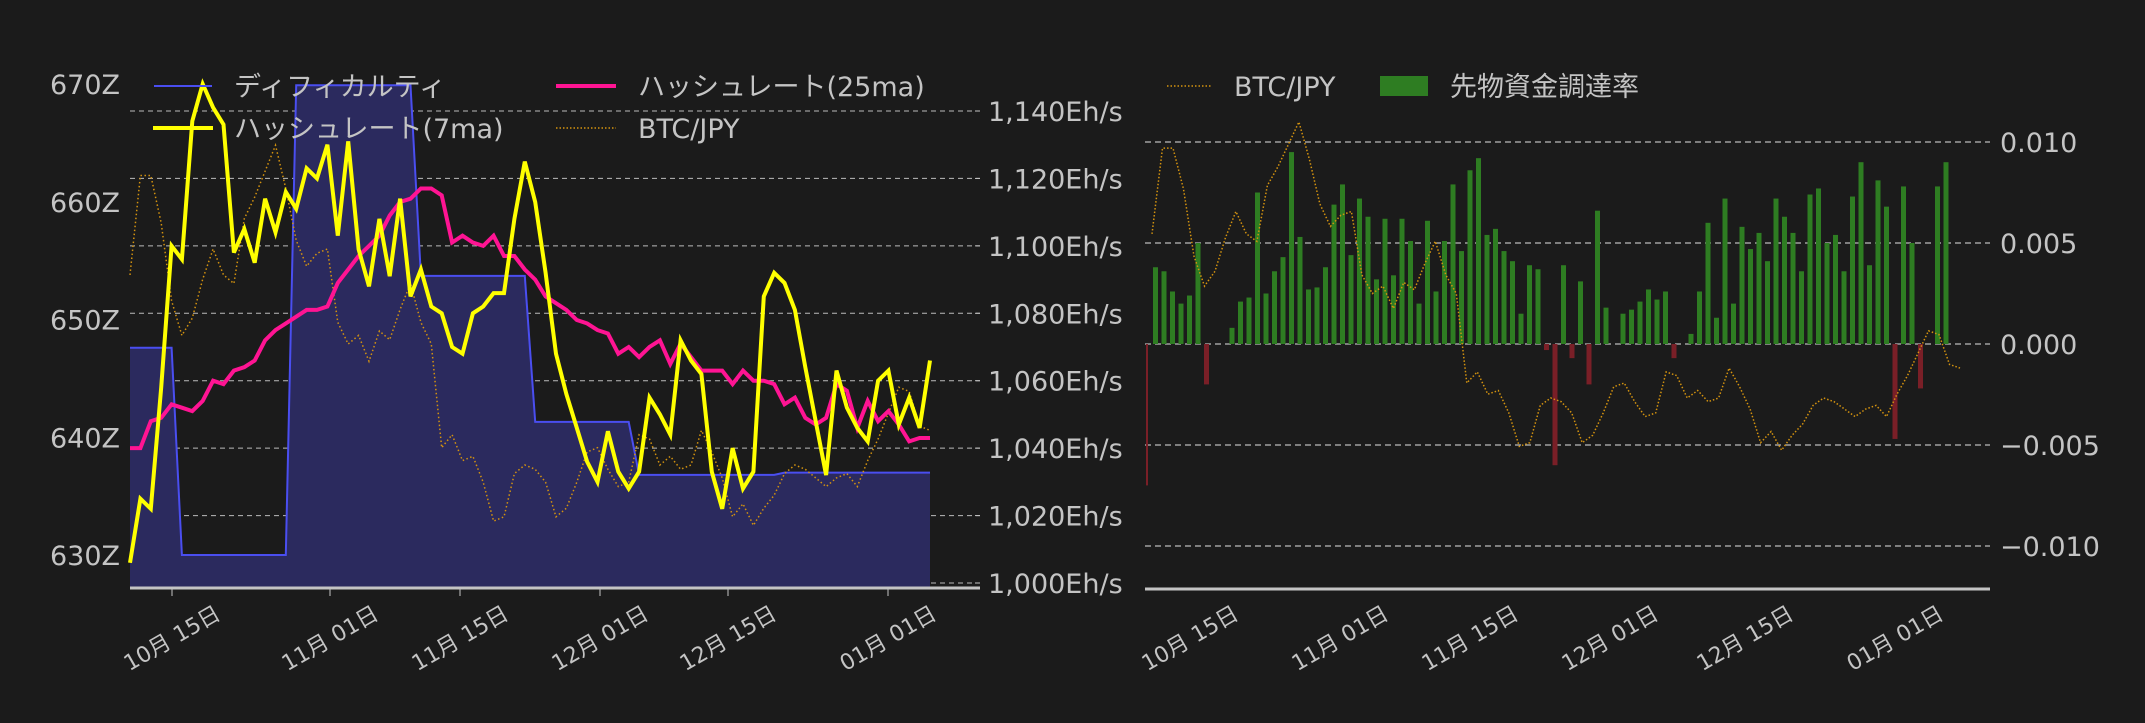 This screenshot has height=723, width=2145. I want to click on legend-item-hashrate-25ma: ハッシュレート(25ma), so click(740, 87).